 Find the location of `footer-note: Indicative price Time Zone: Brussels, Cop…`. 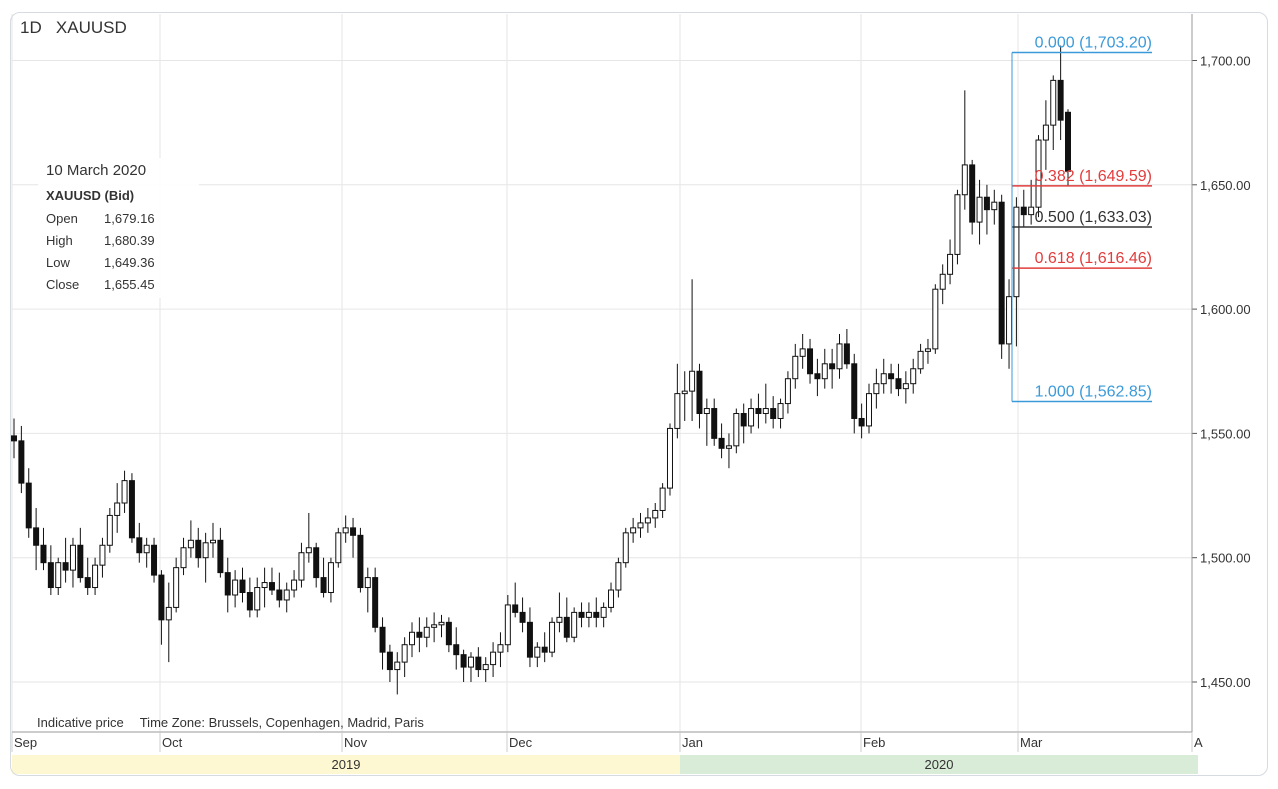

footer-note: Indicative price Time Zone: Brussels, Cop… is located at coordinates (238, 722).